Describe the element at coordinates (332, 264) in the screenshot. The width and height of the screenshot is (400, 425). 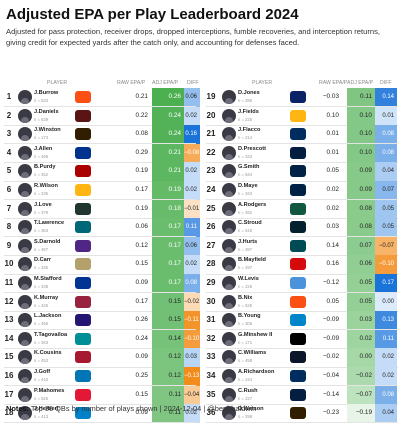
I see `raw-epa: 0.16` at that location.